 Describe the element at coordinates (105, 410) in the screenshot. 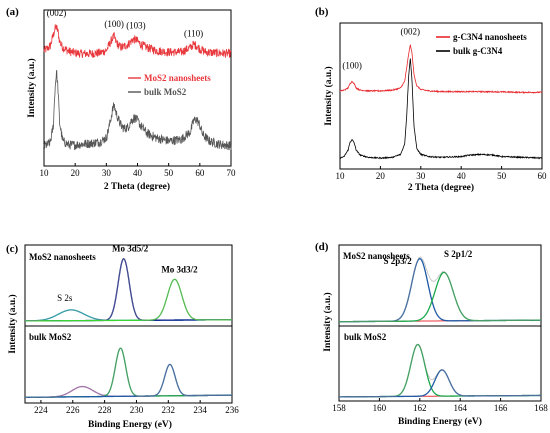

I see `x-tick-label: 228` at that location.